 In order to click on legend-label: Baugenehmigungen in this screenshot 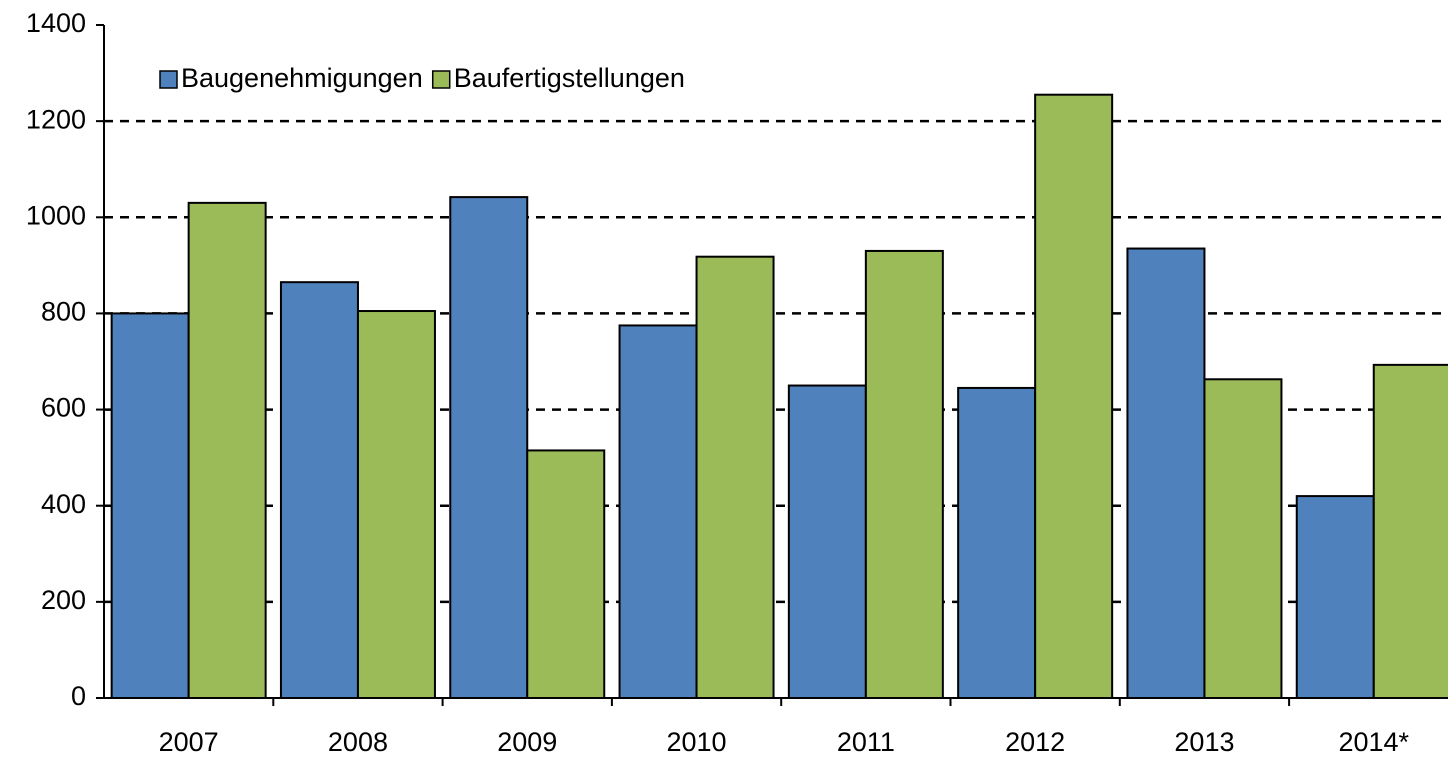, I will do `click(302, 78)`.